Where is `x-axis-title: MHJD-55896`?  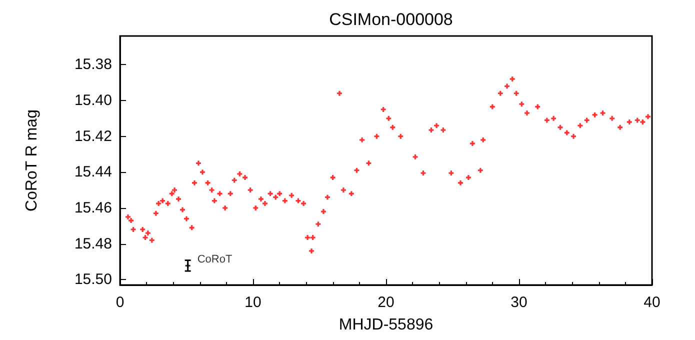 x-axis-title: MHJD-55896 is located at coordinates (386, 325).